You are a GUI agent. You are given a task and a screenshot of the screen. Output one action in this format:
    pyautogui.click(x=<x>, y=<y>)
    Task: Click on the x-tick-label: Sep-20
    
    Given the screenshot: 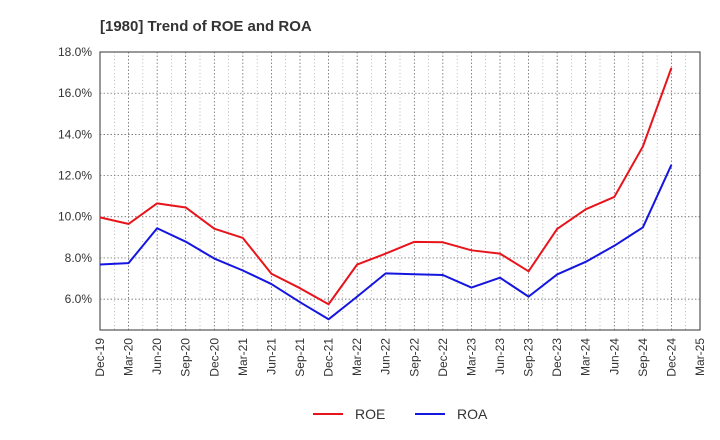 What is the action you would take?
    pyautogui.click(x=186, y=357)
    